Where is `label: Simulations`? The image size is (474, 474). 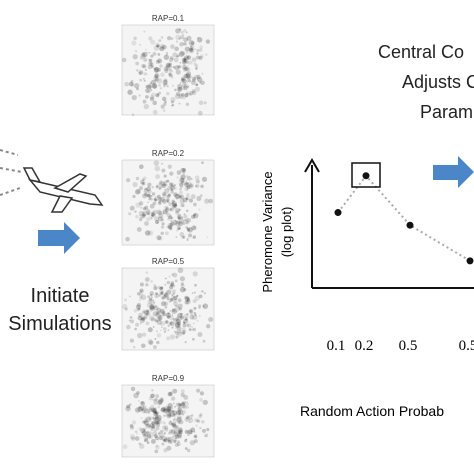
label: Simulations is located at coordinates (59, 324).